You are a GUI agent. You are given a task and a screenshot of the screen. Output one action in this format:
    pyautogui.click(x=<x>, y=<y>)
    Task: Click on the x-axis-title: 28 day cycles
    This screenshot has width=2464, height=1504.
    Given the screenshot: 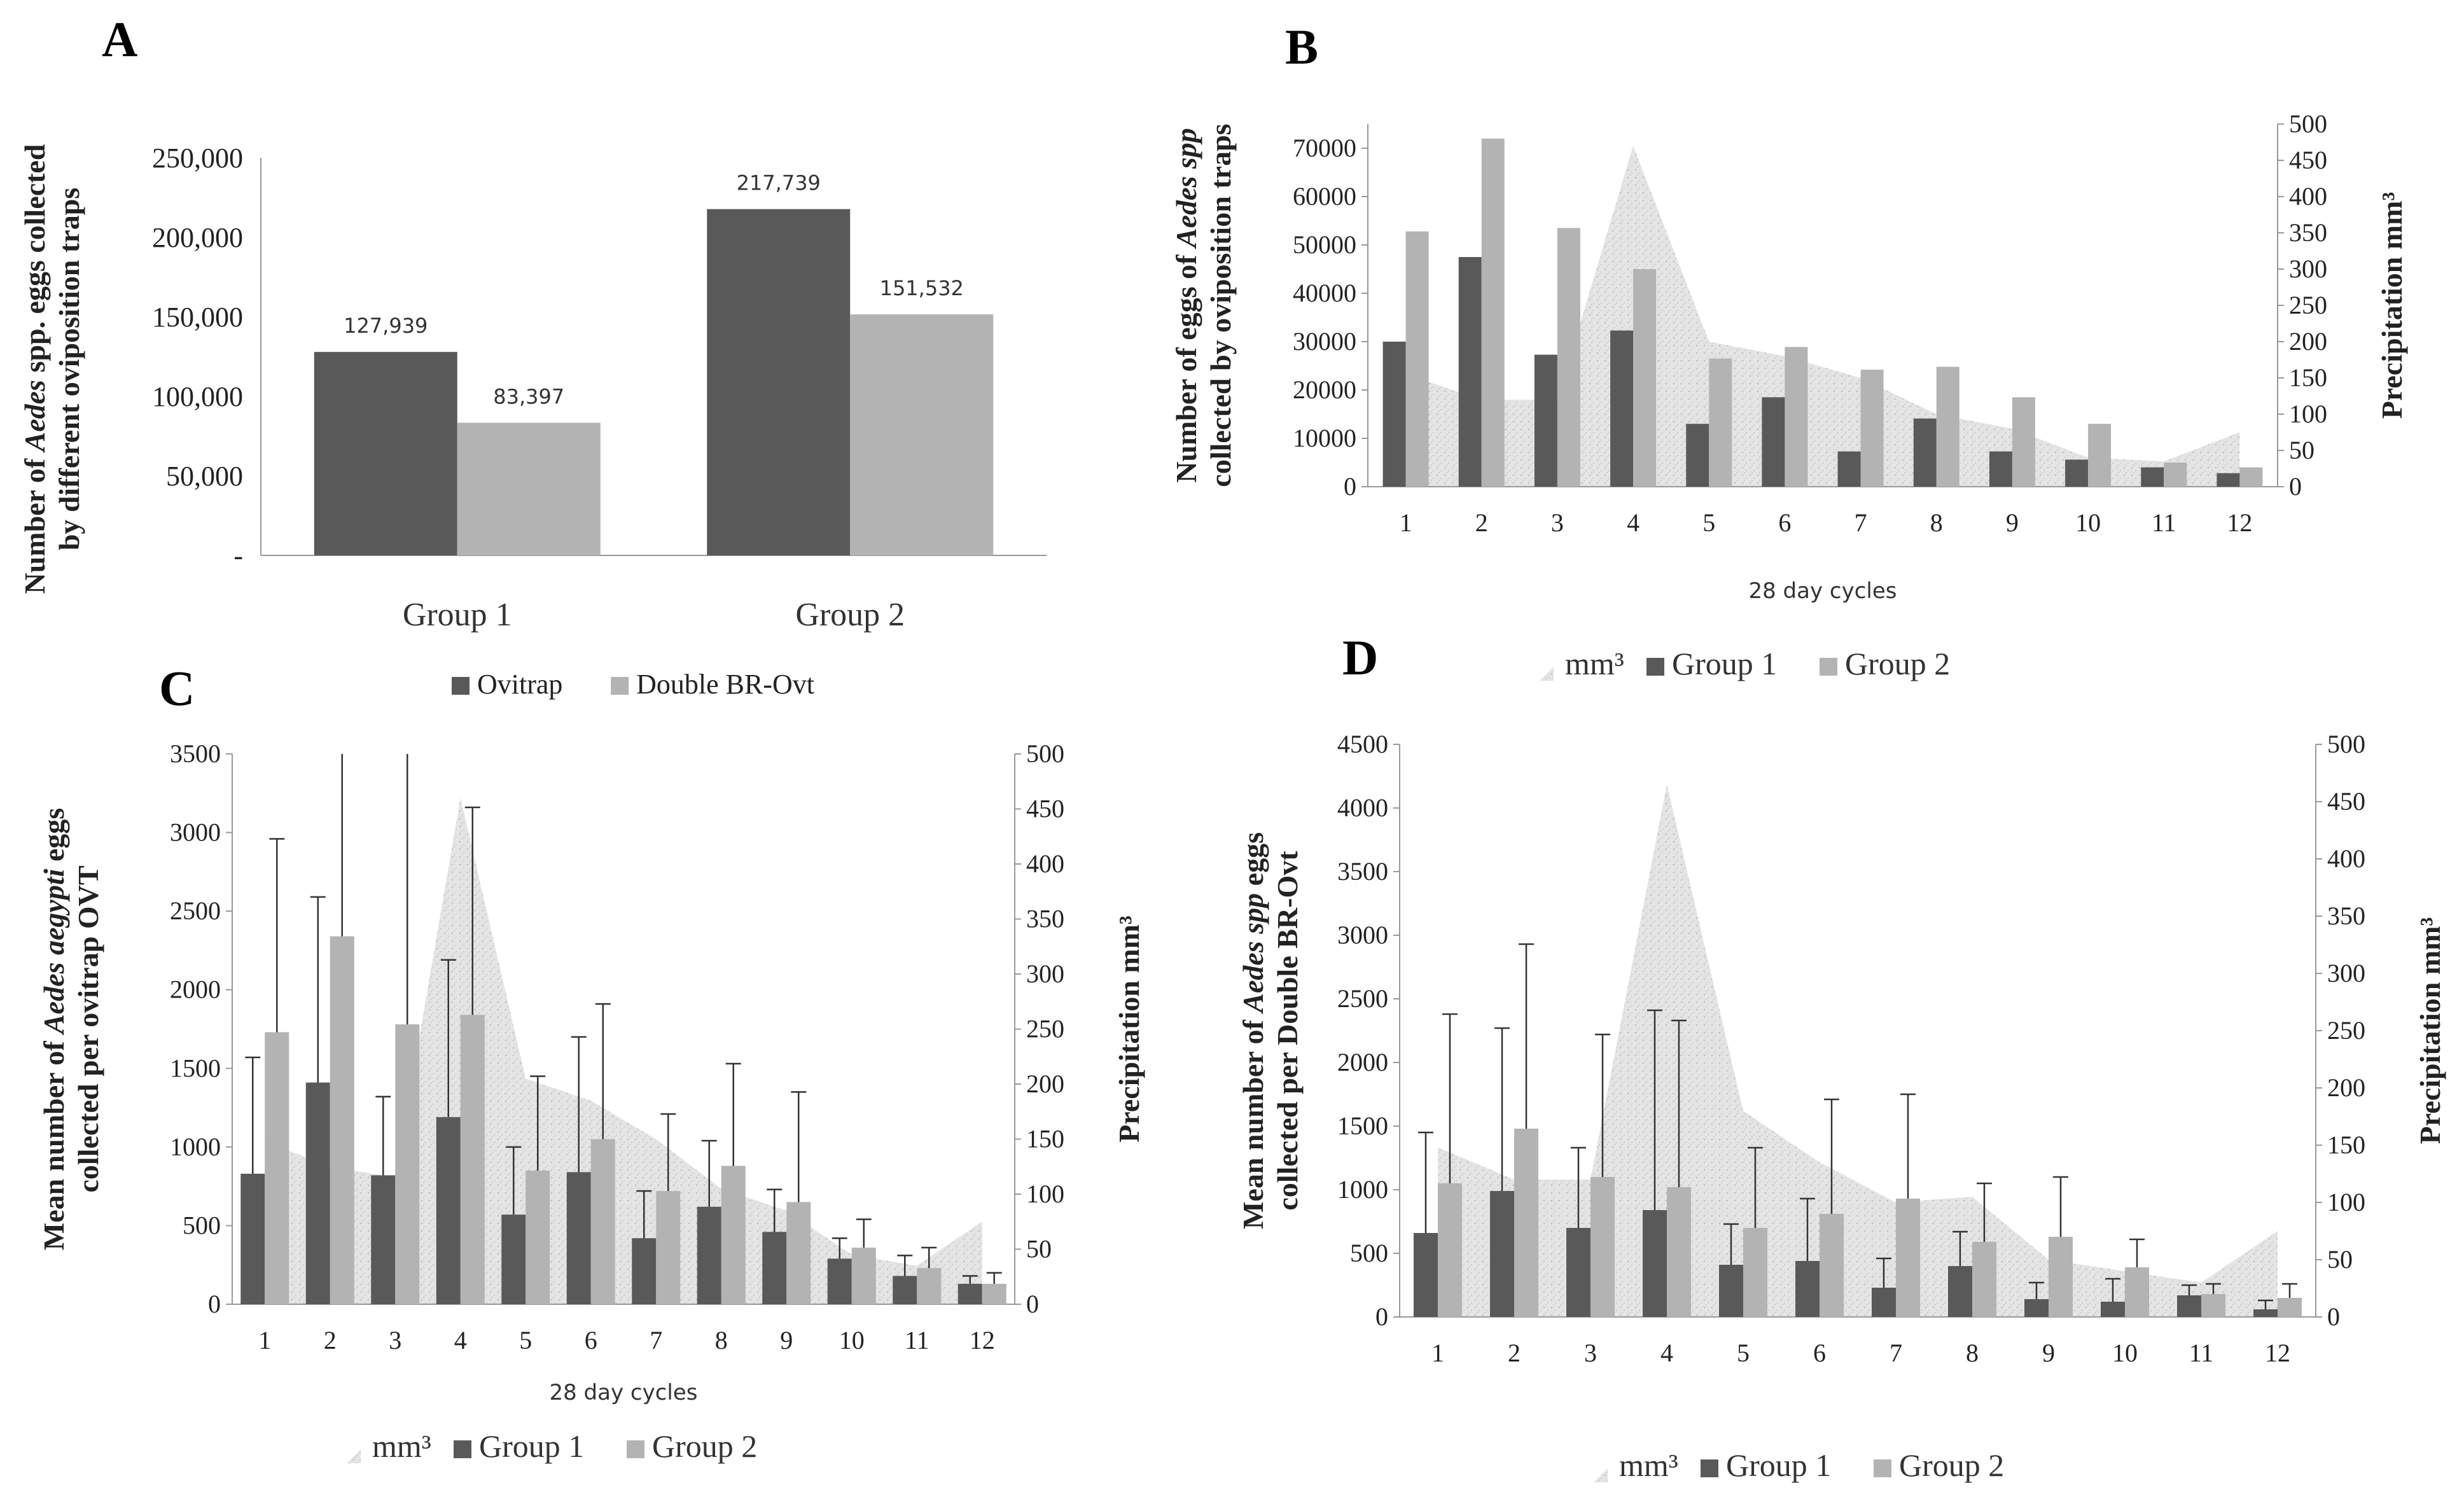 What is the action you would take?
    pyautogui.click(x=623, y=1392)
    